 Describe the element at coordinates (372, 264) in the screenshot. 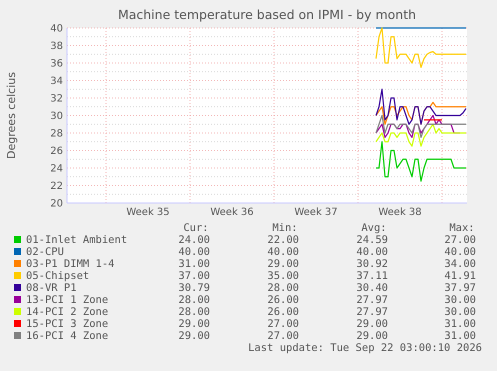

I see `text: 30.92` at that location.